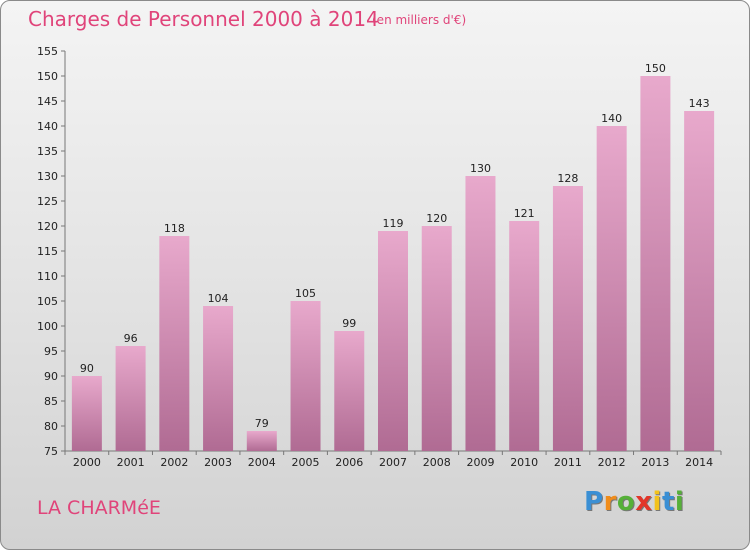 The width and height of the screenshot is (750, 550). I want to click on x-tick-label: 2006, so click(349, 462).